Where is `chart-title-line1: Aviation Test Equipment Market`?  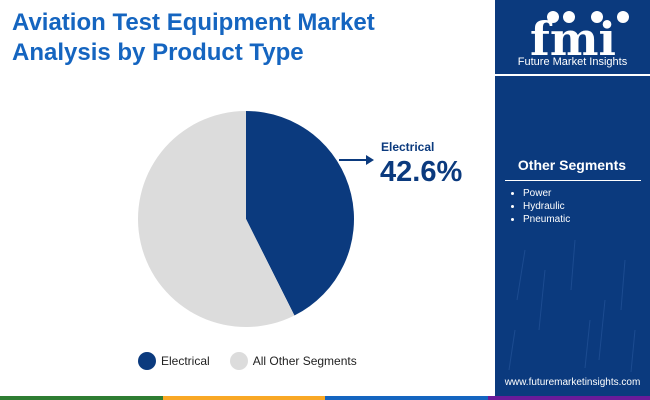
chart-title-line1: Aviation Test Equipment Market is located at coordinates (193, 22).